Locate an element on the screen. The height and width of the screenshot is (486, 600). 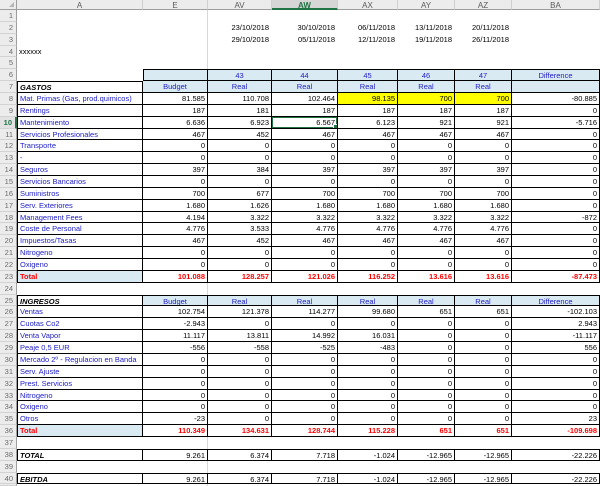
cell-AZ40: -12.965 is located at coordinates (483, 478).